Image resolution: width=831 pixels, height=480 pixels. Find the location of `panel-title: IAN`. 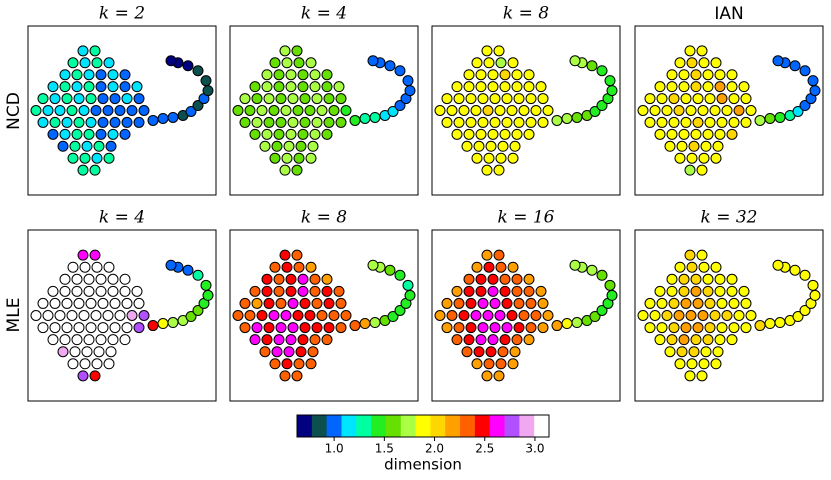

panel-title: IAN is located at coordinates (728, 14).